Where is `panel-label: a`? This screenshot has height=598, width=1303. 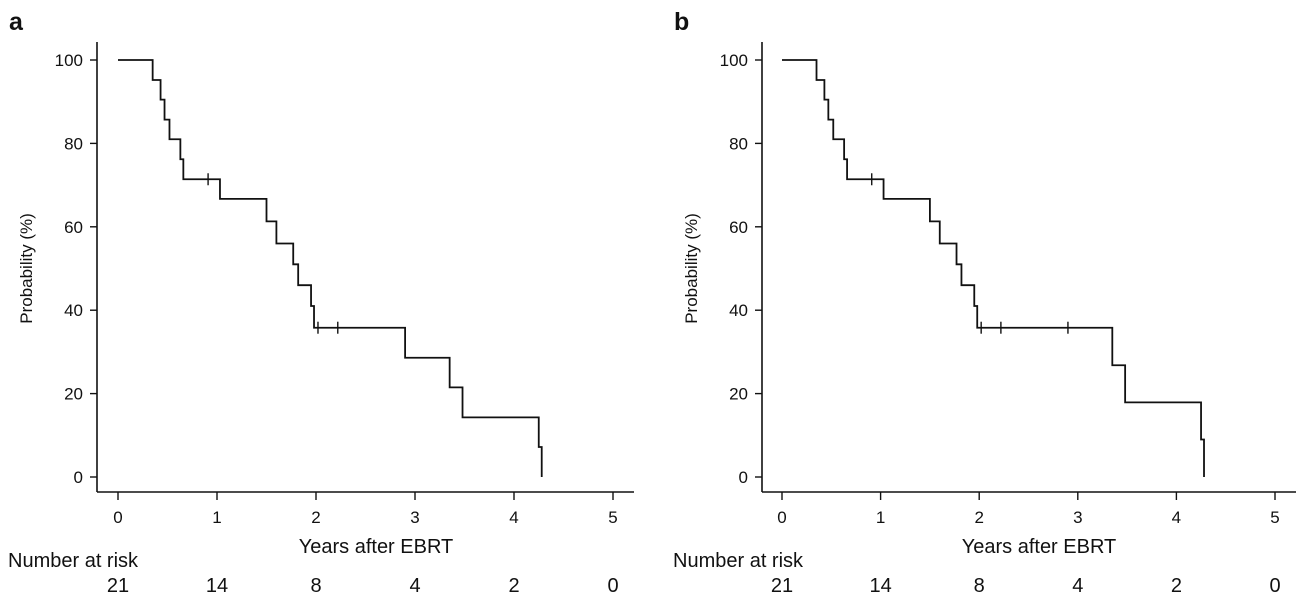 panel-label: a is located at coordinates (16, 22).